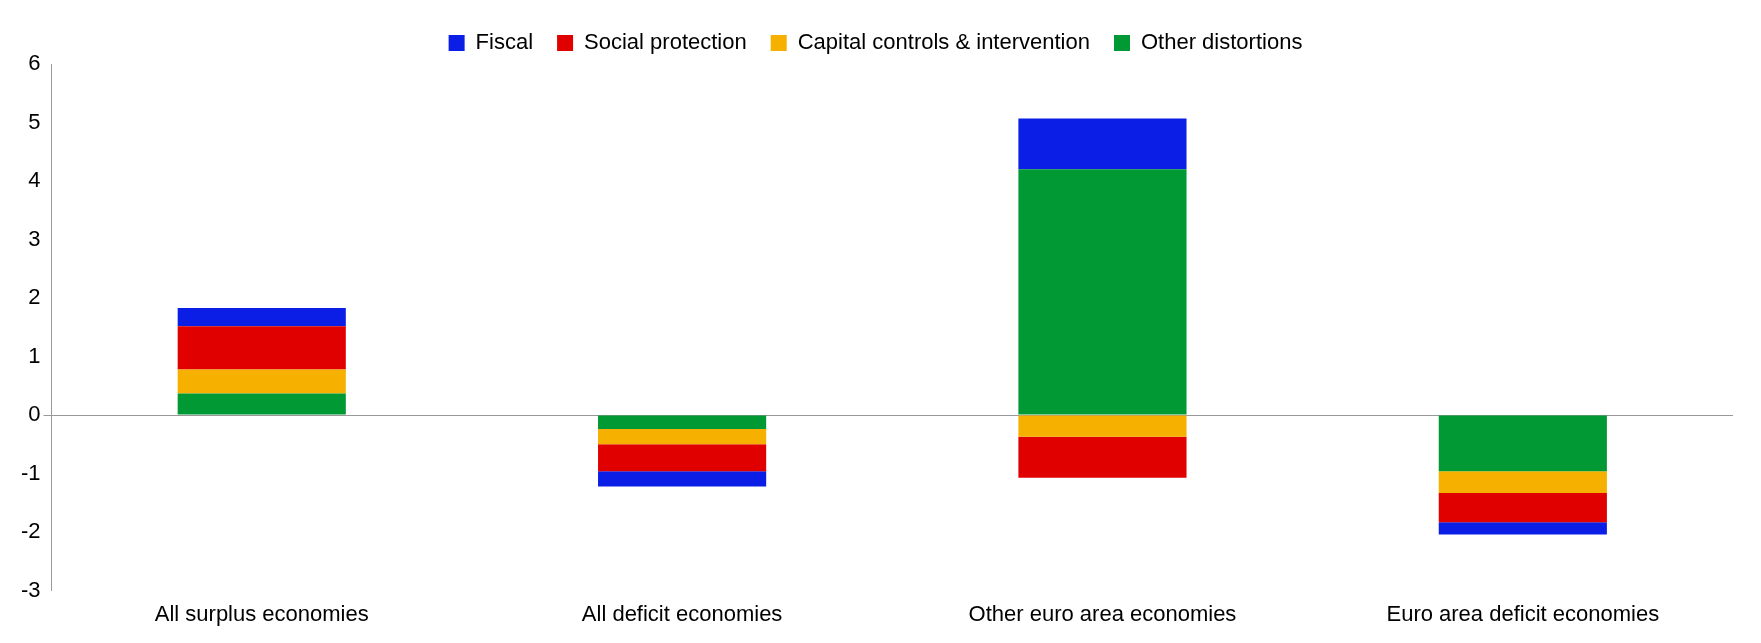  What do you see at coordinates (1102, 613) in the screenshot?
I see `x-tick-label: Other euro area economies` at bounding box center [1102, 613].